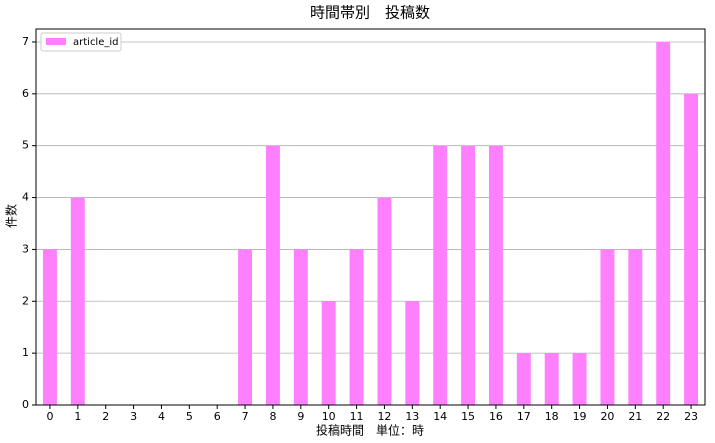 Image resolution: width=715 pixels, height=443 pixels. What do you see at coordinates (25, 145) in the screenshot?
I see `y-tick-label: 5` at bounding box center [25, 145].